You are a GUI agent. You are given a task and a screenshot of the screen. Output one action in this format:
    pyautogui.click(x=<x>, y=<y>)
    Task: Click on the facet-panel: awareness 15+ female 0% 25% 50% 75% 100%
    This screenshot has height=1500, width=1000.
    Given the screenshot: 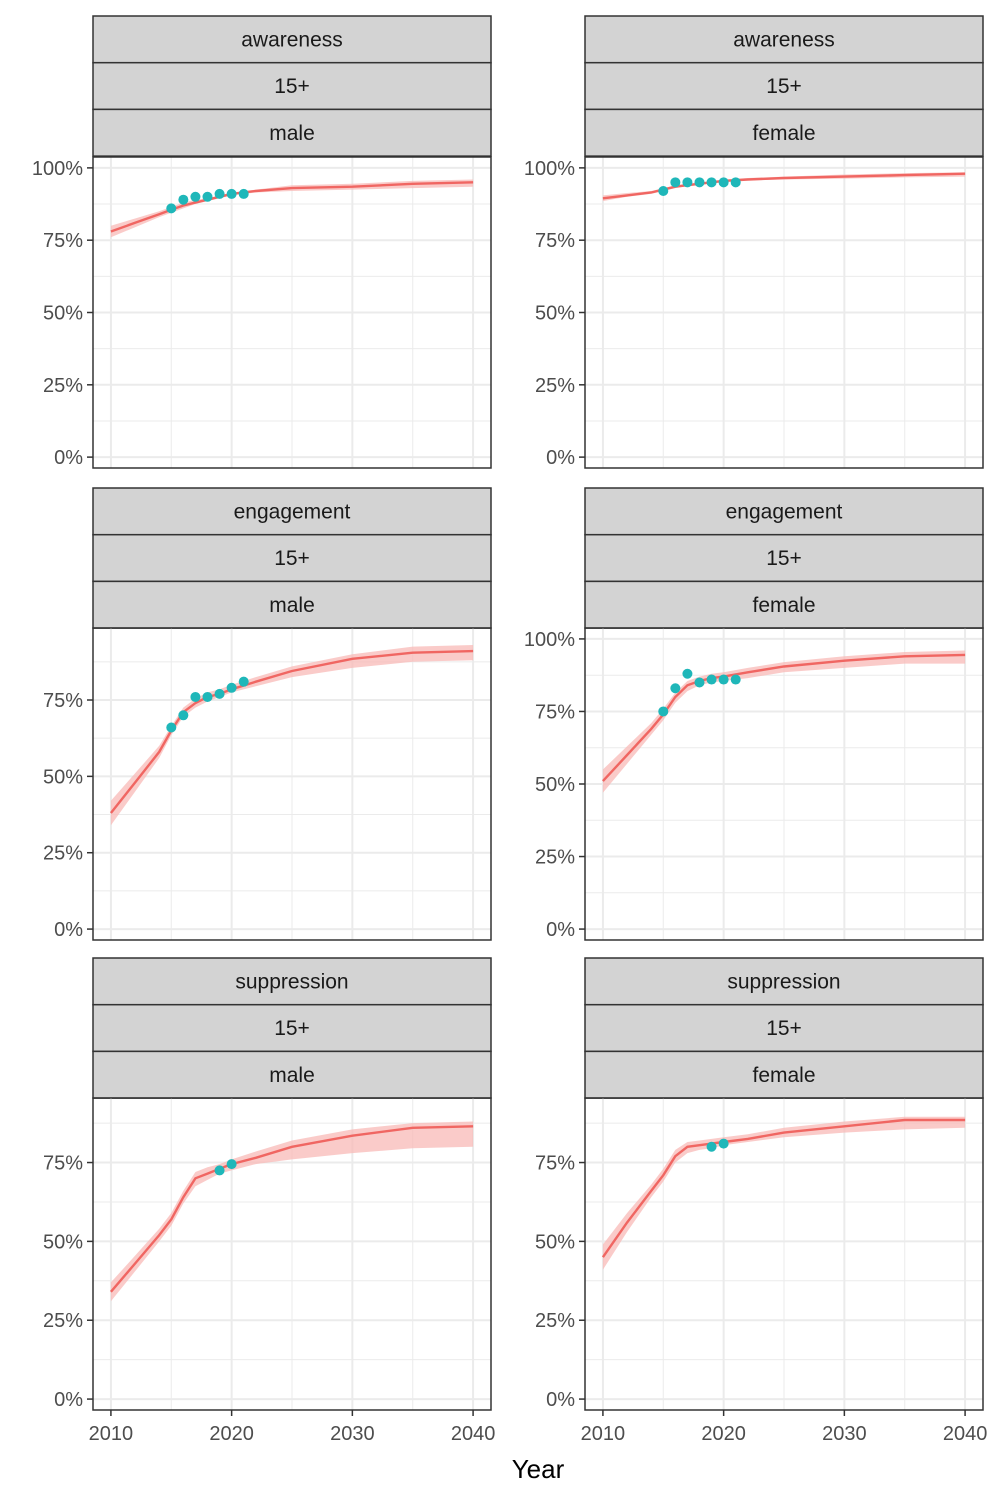 What is the action you would take?
    pyautogui.click(x=754, y=242)
    